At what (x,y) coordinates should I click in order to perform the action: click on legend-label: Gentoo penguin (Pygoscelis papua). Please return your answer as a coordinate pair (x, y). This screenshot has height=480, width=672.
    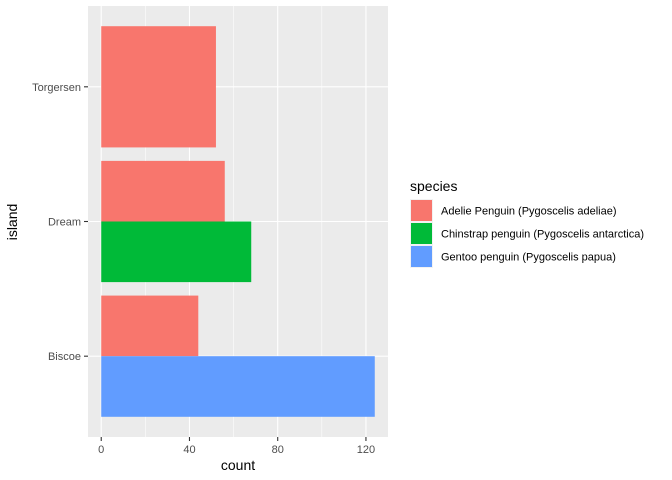
    Looking at the image, I should click on (528, 258).